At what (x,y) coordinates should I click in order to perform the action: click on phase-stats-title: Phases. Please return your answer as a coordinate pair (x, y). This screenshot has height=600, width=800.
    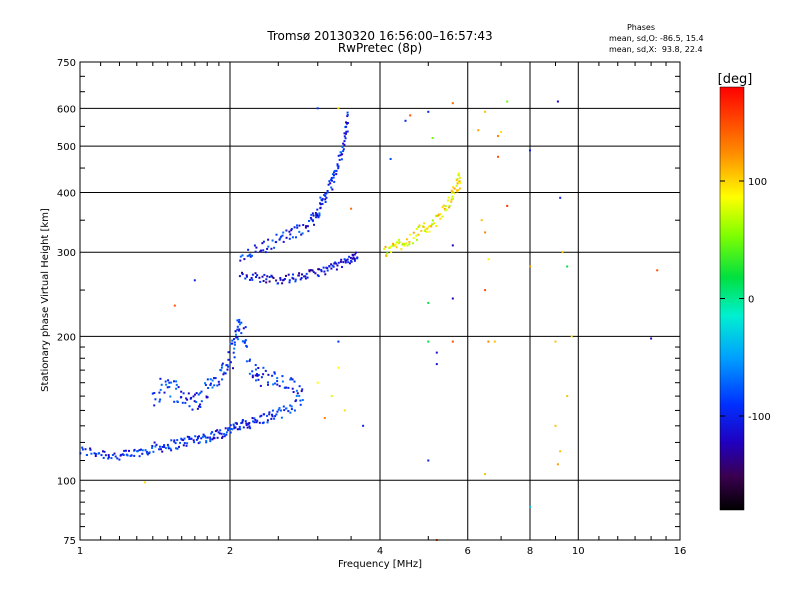
    Looking at the image, I should click on (641, 27).